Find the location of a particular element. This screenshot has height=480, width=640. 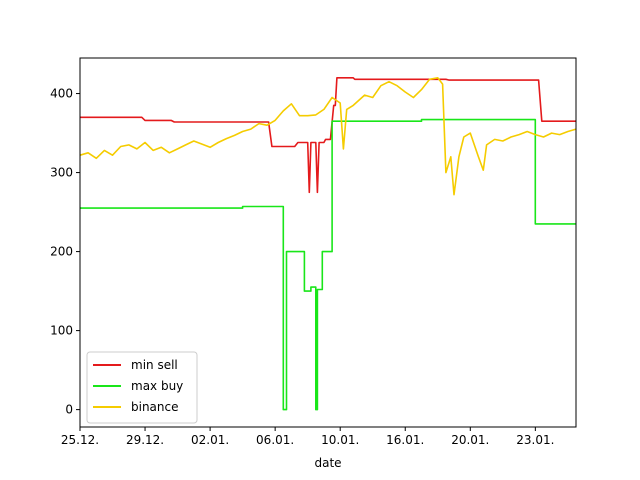

legend-label: min sell is located at coordinates (154, 365).